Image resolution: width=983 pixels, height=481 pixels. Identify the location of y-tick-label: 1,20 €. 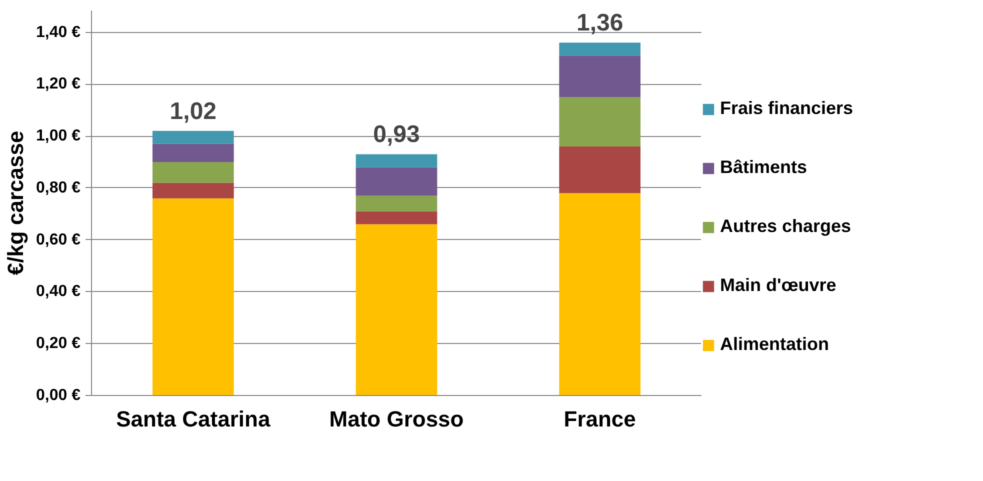
(58, 84).